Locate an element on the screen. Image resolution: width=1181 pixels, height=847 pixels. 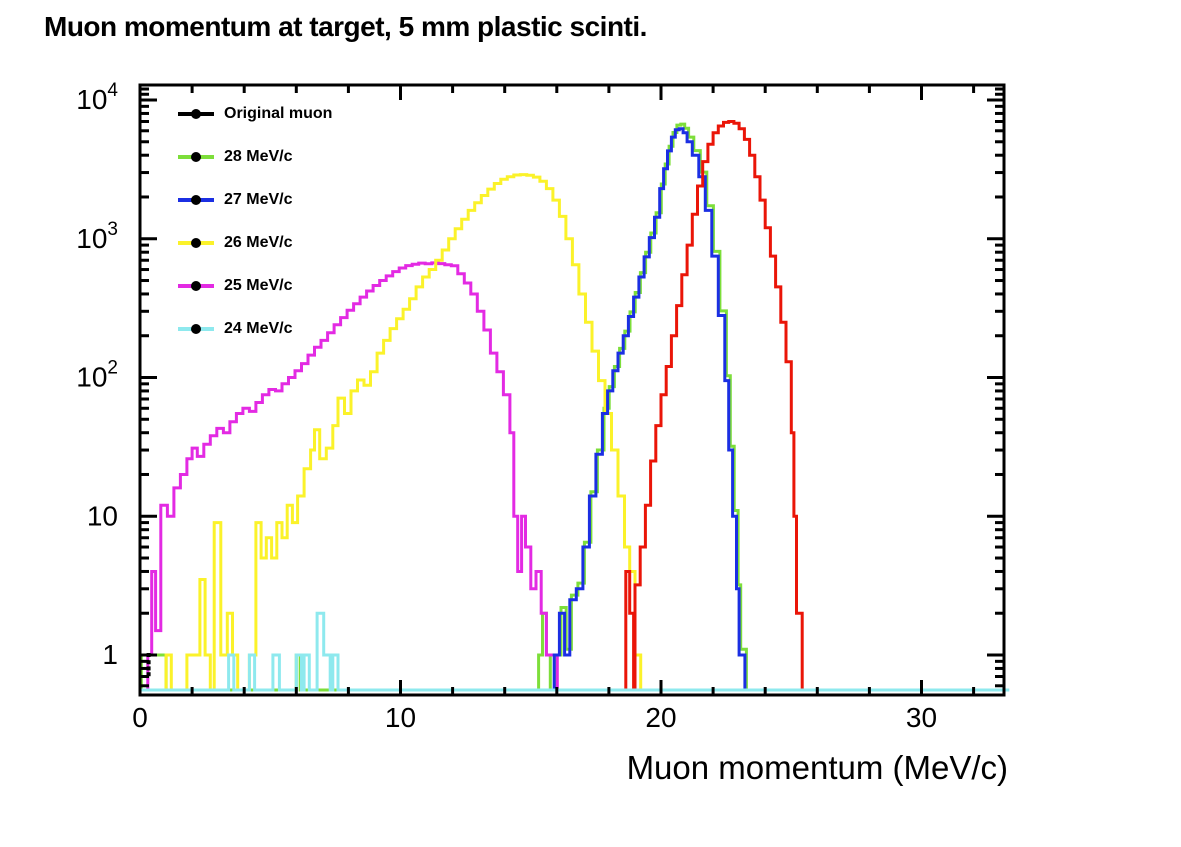
legend-label: 24 MeV/c is located at coordinates (258, 328).